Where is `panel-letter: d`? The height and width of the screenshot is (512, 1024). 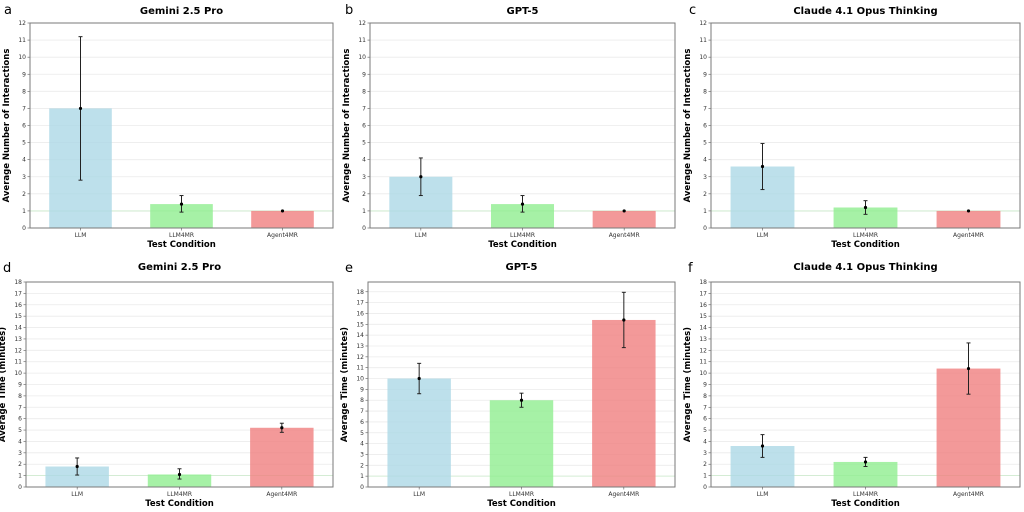 panel-letter: d is located at coordinates (7, 268).